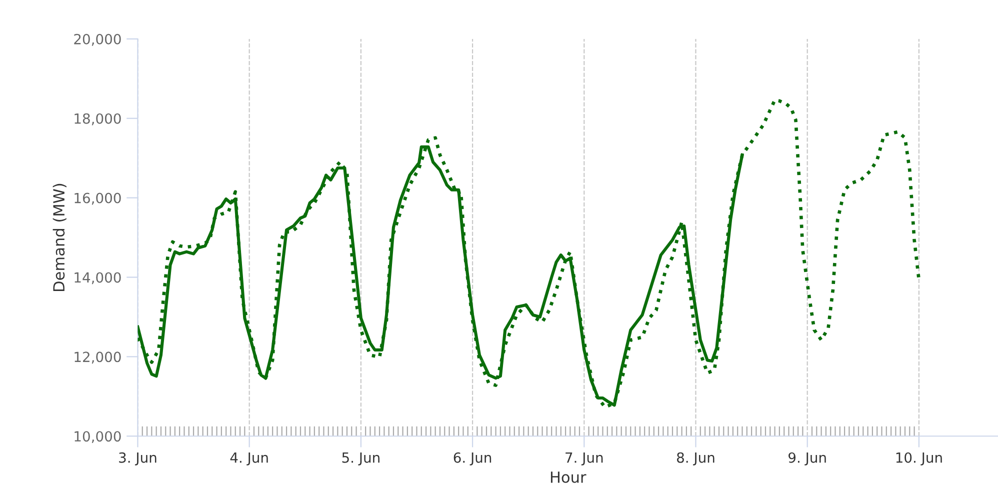 This screenshot has width=998, height=499. What do you see at coordinates (97, 198) in the screenshot?
I see `y-tick-label: 16,000` at bounding box center [97, 198].